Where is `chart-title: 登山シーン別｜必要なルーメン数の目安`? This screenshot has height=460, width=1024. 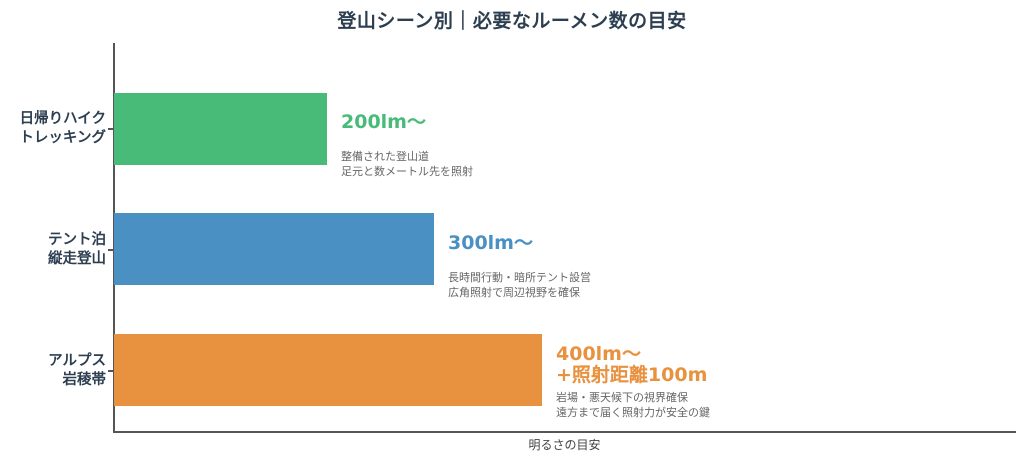 chart-title: 登山シーン別｜必要なルーメン数の目安 is located at coordinates (512, 21).